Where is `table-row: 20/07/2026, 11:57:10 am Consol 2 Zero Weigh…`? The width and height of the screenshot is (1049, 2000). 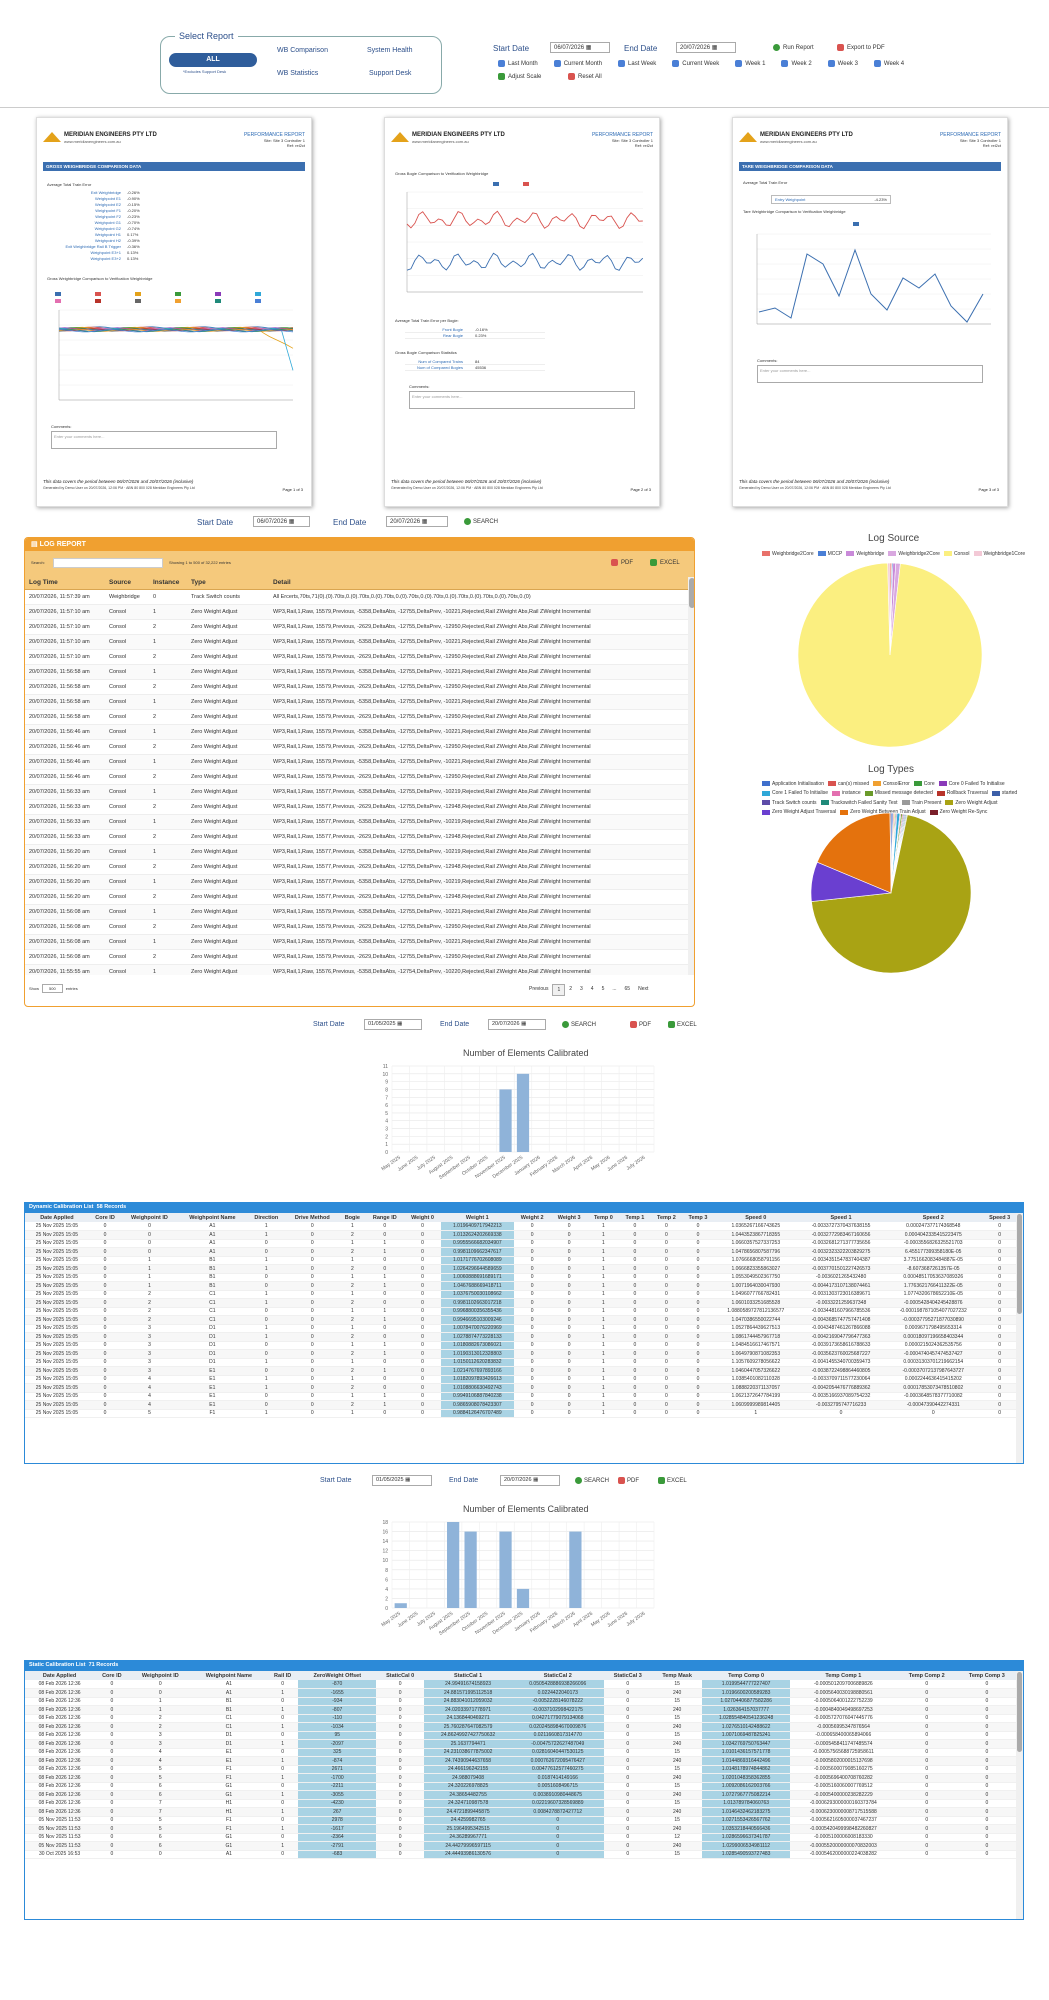
table-row: 20/07/2026, 11:57:10 am Consol 2 Zero Weigh… is located at coordinates (356, 657).